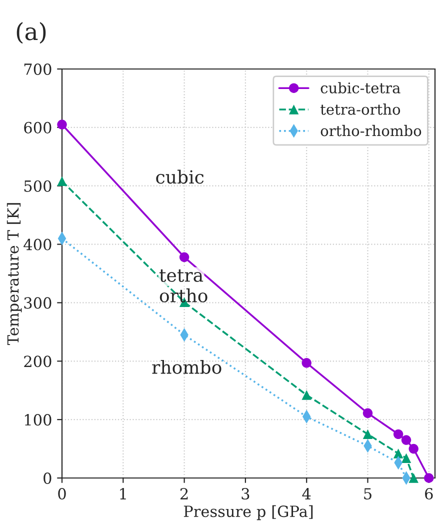 The image size is (440, 521). What do you see at coordinates (184, 494) in the screenshot?
I see `x-tick-label: 2` at bounding box center [184, 494].